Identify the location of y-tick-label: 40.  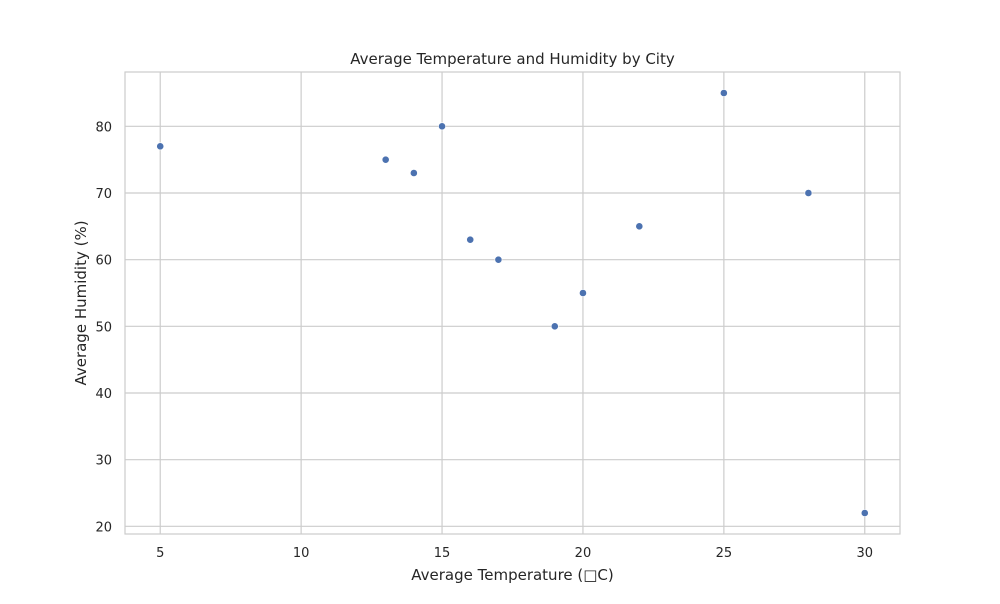
(103, 394).